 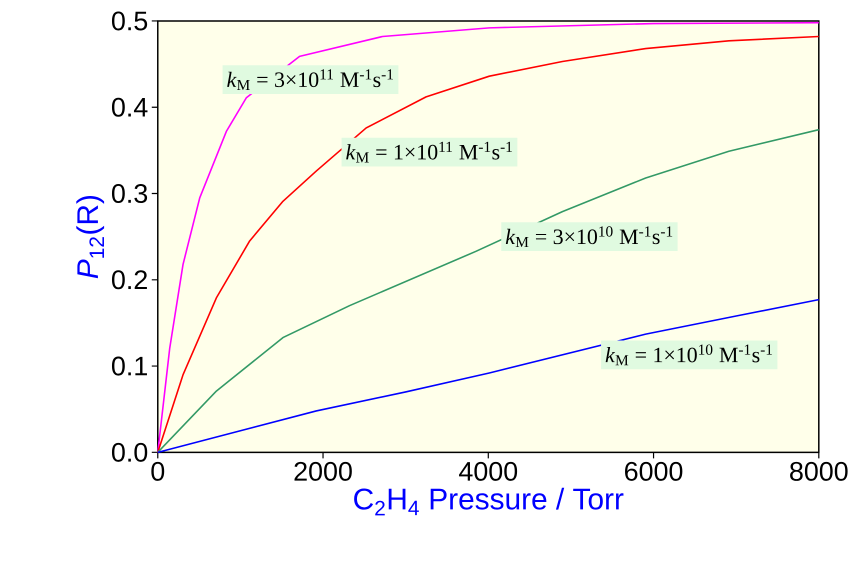 What do you see at coordinates (129, 280) in the screenshot?
I see `y-tick-label: 0.2` at bounding box center [129, 280].